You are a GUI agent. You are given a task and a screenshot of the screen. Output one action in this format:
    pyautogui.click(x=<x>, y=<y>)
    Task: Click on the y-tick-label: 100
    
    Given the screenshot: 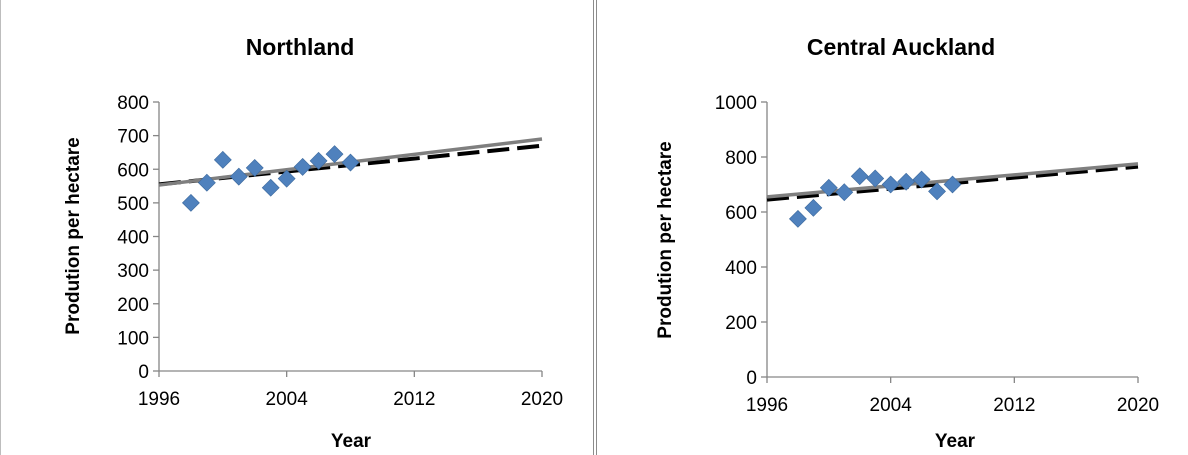 What is the action you would take?
    pyautogui.click(x=133, y=338)
    